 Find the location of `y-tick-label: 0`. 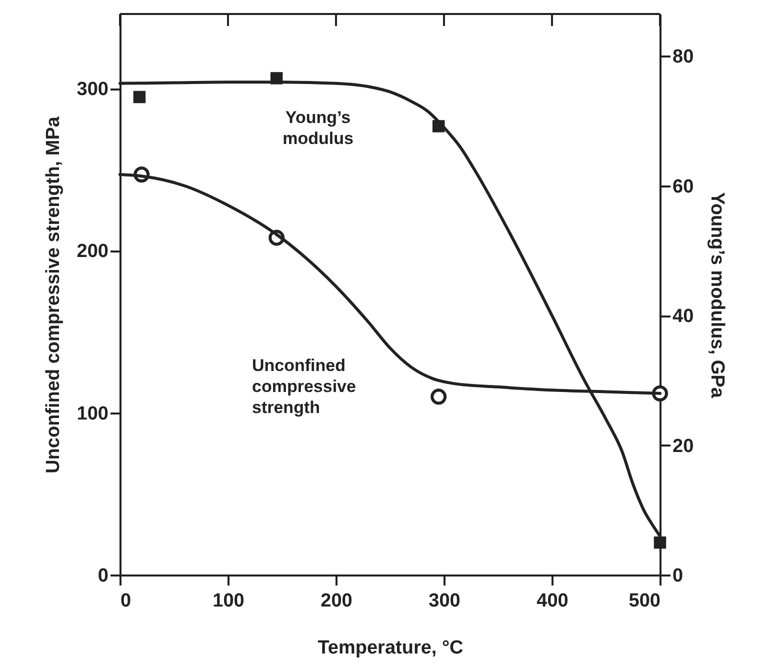

y-tick-label: 0 is located at coordinates (103, 576).